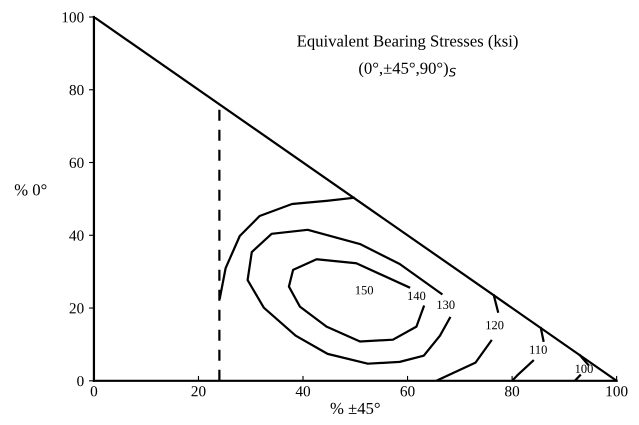  I want to click on text: (0°,±45°,90°)$_{S}$, so click(407, 70).